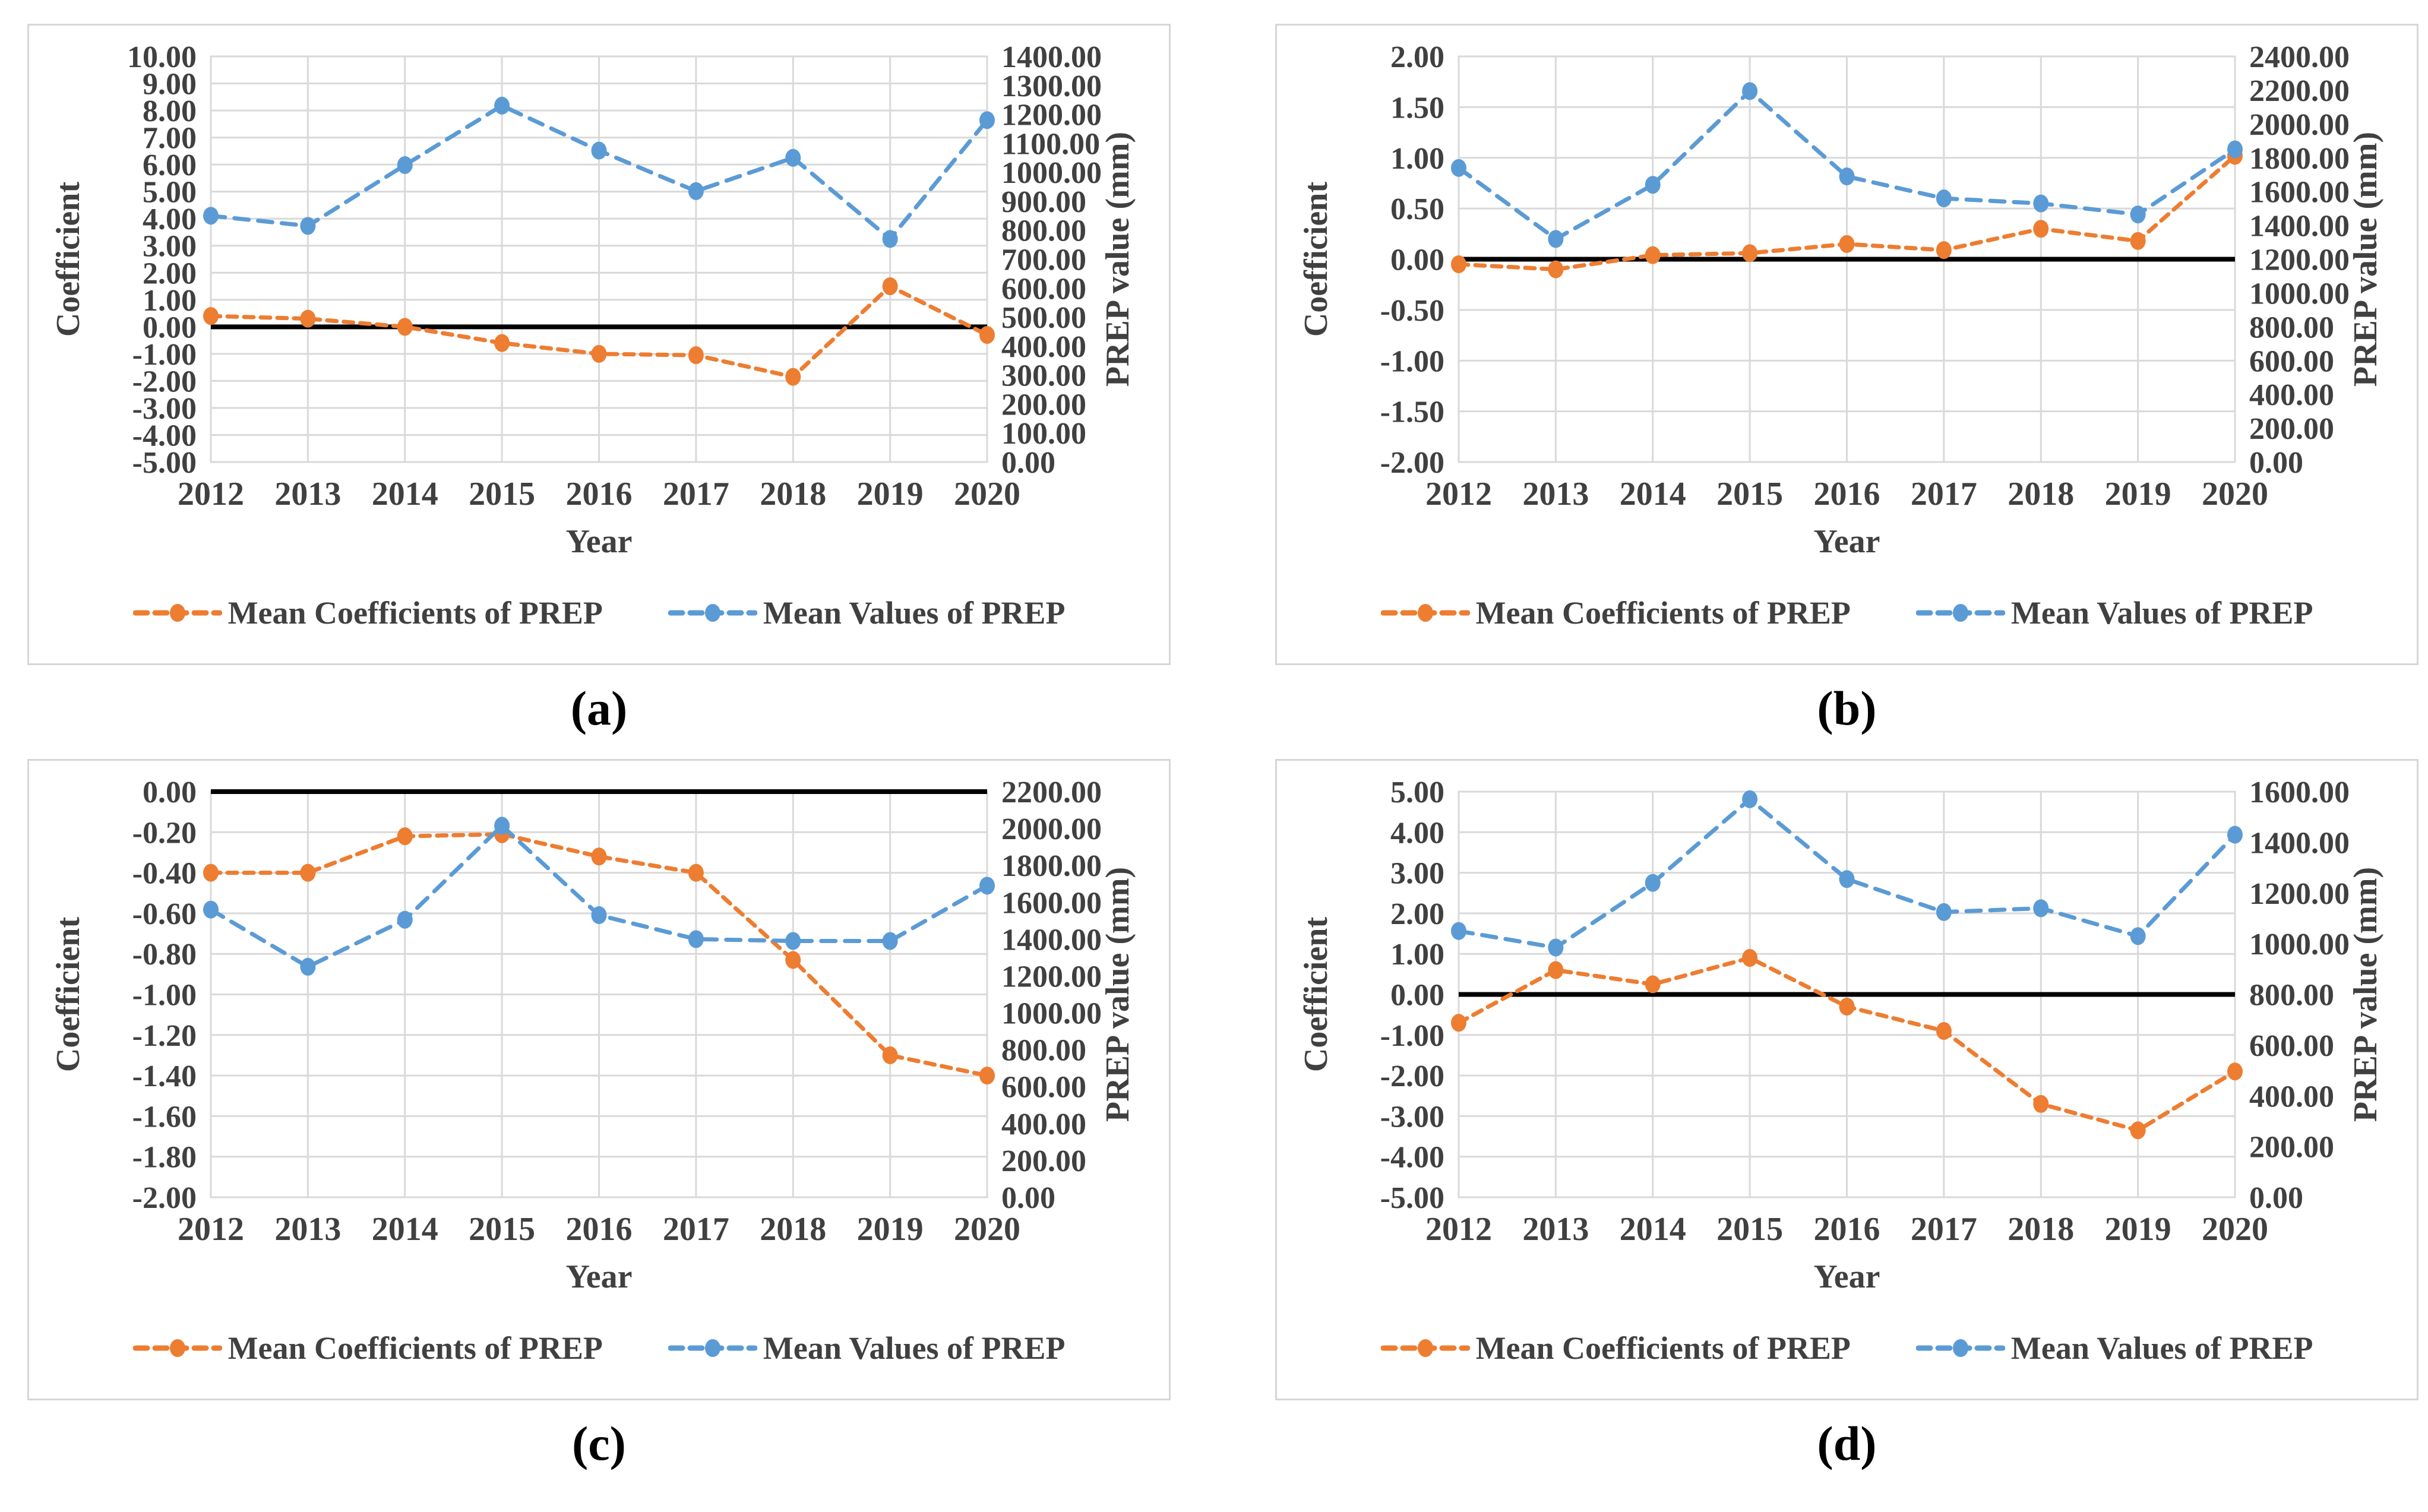 Image resolution: width=2428 pixels, height=1512 pixels. I want to click on left-axis-tick-label: -1.60, so click(165, 1117).